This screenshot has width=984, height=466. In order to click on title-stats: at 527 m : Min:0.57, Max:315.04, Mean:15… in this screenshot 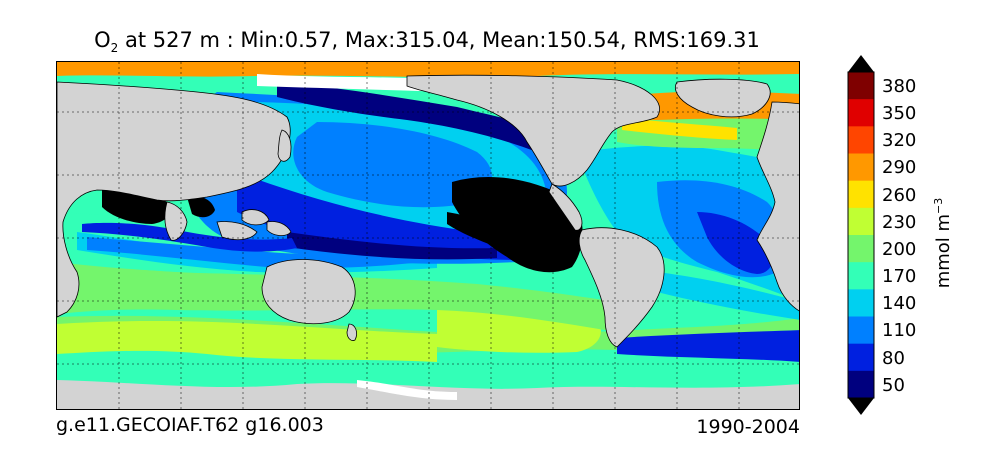, I will do `click(439, 40)`.